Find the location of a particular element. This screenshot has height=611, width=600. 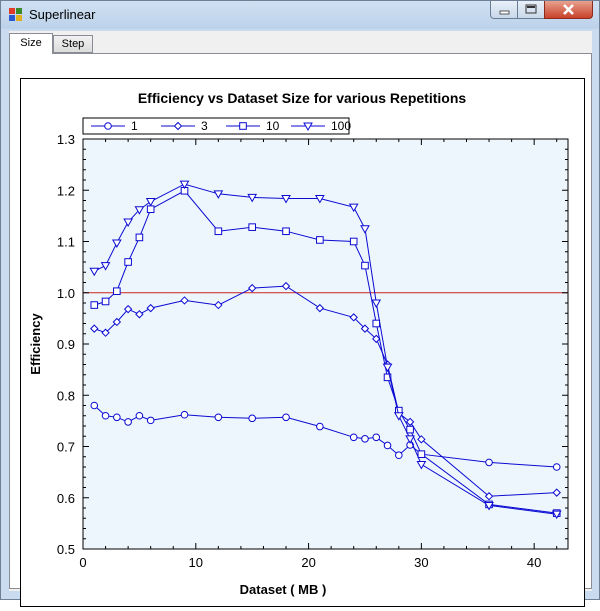

y-tick-label: 0.5 is located at coordinates (66, 549).